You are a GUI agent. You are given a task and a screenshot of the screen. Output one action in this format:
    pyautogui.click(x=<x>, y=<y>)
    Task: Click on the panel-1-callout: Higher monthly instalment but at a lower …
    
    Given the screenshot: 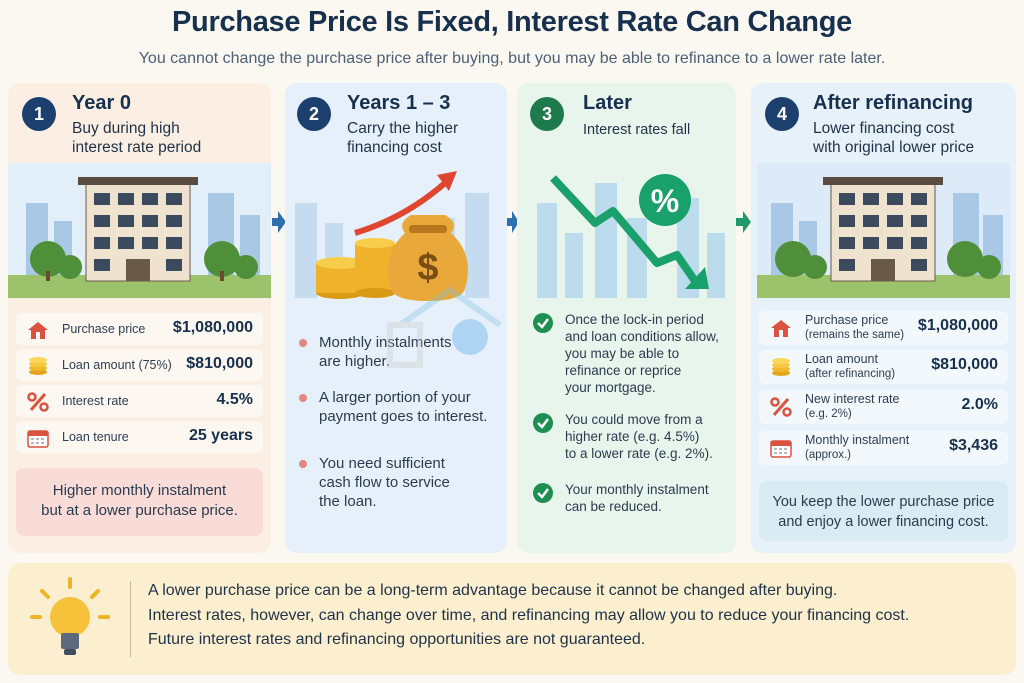 What is the action you would take?
    pyautogui.click(x=139, y=502)
    